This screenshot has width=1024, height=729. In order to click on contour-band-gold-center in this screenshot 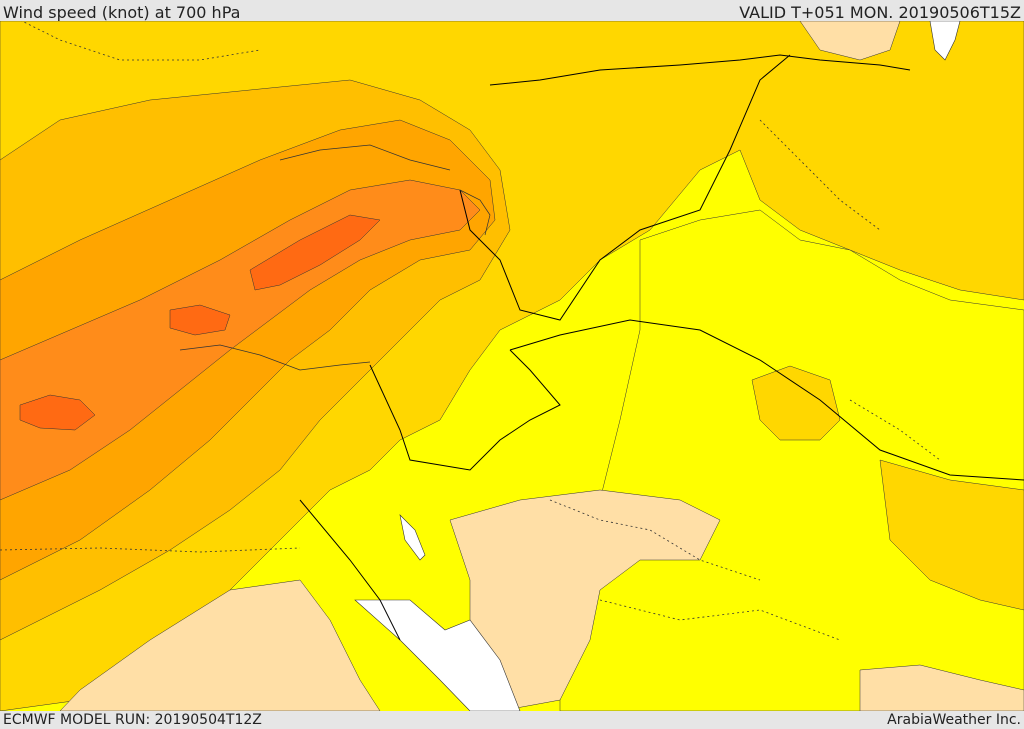, I will do `click(796, 403)`.